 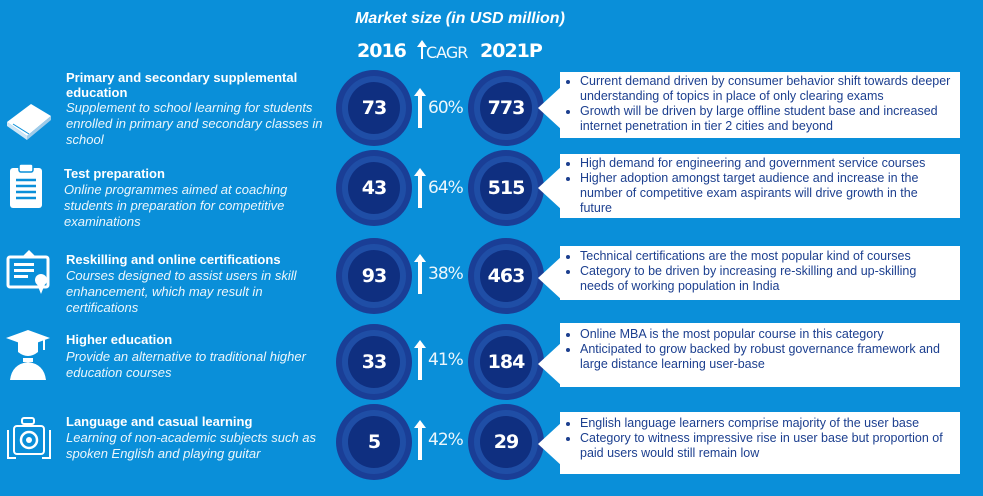 I want to click on value-2021p-bubble: 463, so click(x=506, y=276).